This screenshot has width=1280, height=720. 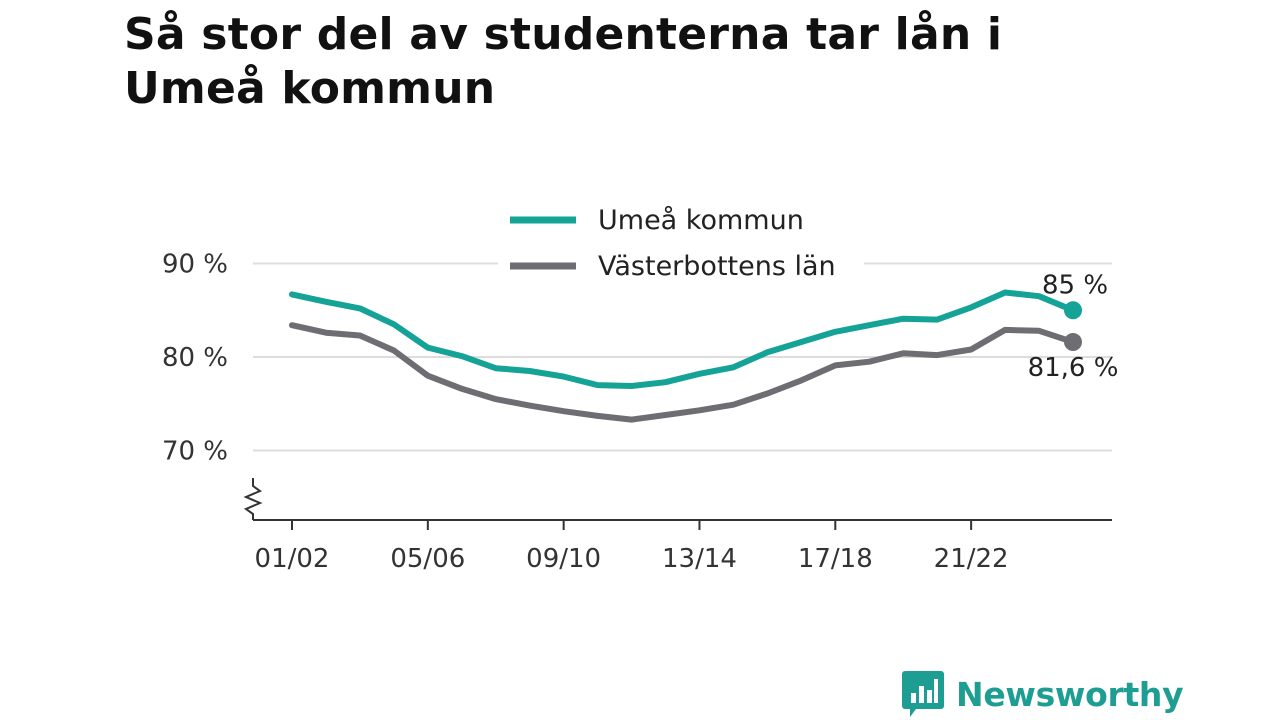 What do you see at coordinates (699, 559) in the screenshot?
I see `x-tick-label: 13/14` at bounding box center [699, 559].